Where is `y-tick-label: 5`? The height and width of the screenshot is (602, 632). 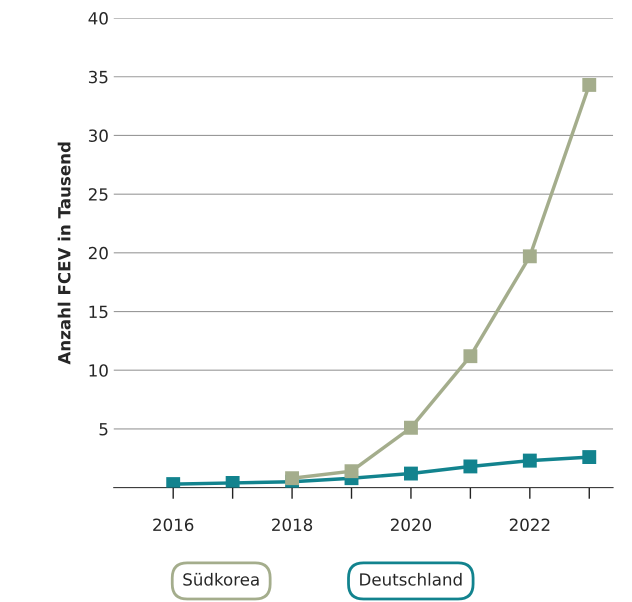
y-tick-label: 5 is located at coordinates (104, 429).